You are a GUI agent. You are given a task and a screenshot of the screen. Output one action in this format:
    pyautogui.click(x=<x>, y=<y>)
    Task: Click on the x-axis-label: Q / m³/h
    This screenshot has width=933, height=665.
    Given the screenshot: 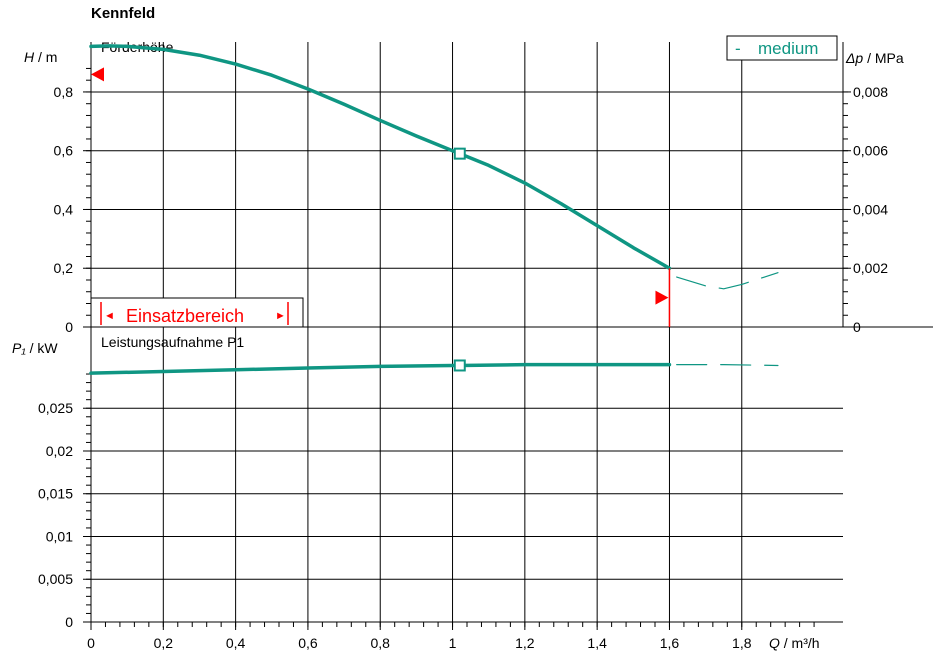 What is the action you would take?
    pyautogui.click(x=794, y=643)
    